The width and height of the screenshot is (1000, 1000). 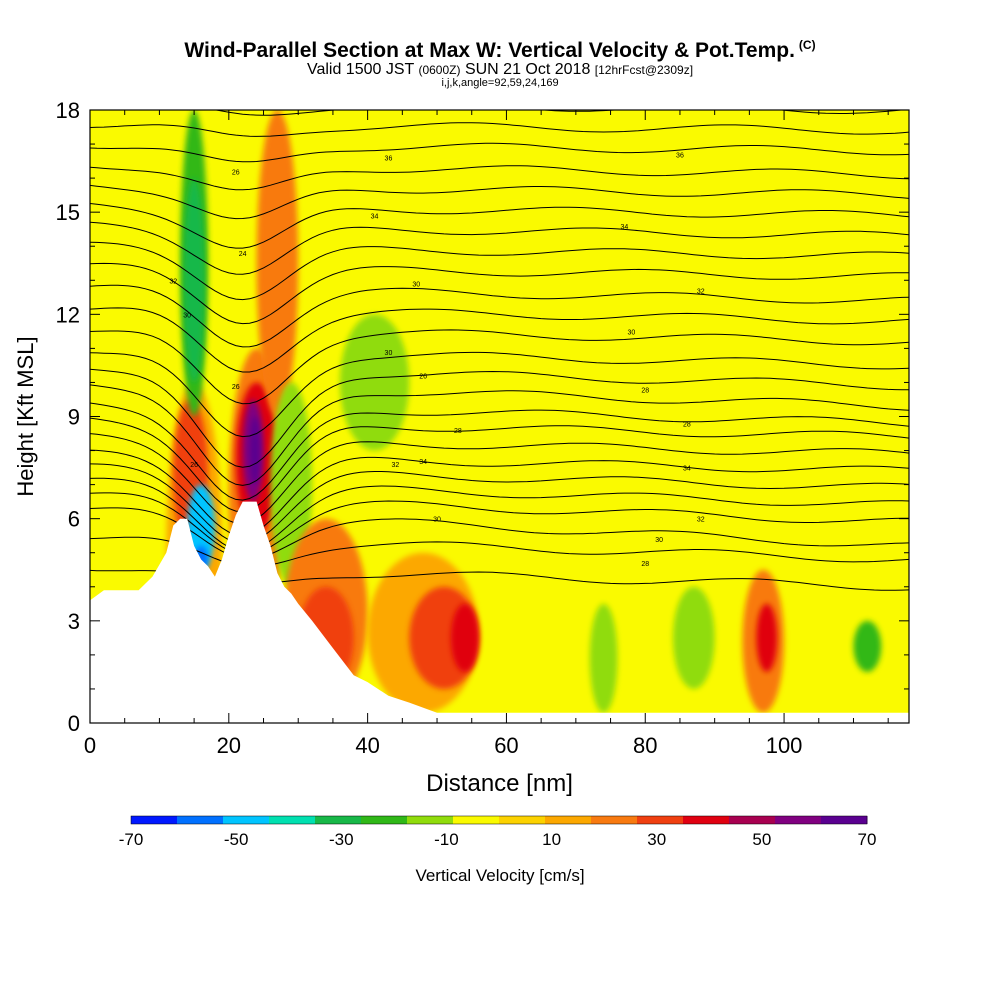 What do you see at coordinates (341, 839) in the screenshot?
I see `colorbar-tick-label: -30` at bounding box center [341, 839].